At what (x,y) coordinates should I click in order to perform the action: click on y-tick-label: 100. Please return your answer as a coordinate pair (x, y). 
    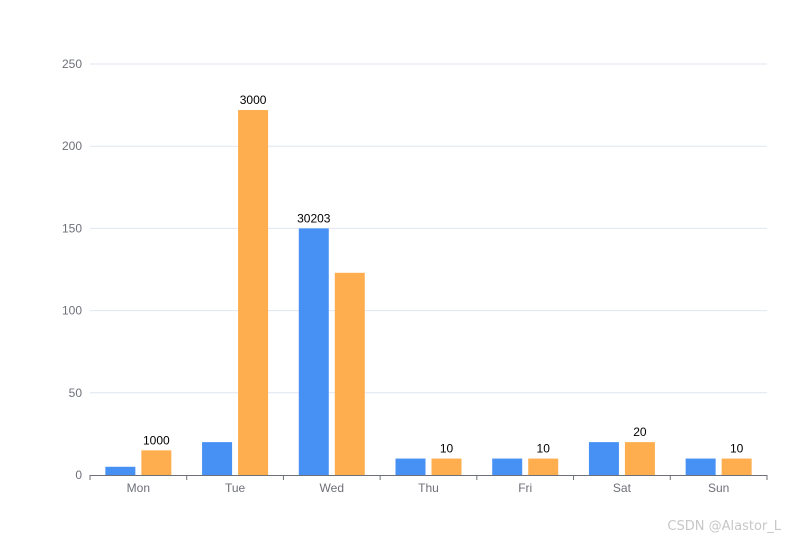
    Looking at the image, I should click on (72, 311).